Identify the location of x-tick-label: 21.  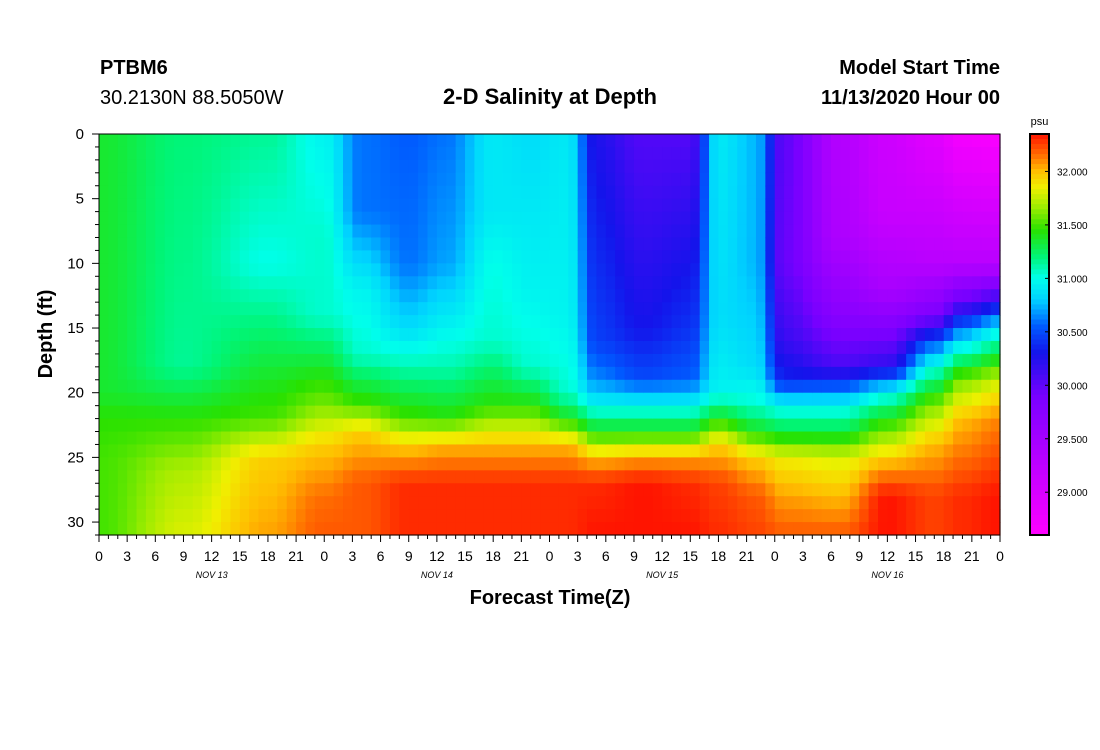
(972, 556).